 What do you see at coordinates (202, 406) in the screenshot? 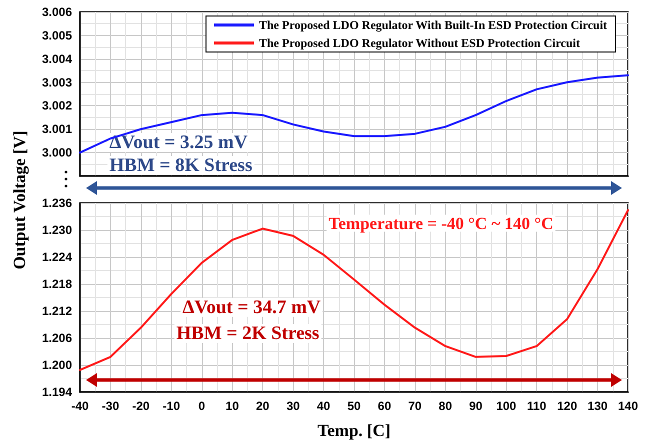
I see `x-tick-label: 0` at bounding box center [202, 406].